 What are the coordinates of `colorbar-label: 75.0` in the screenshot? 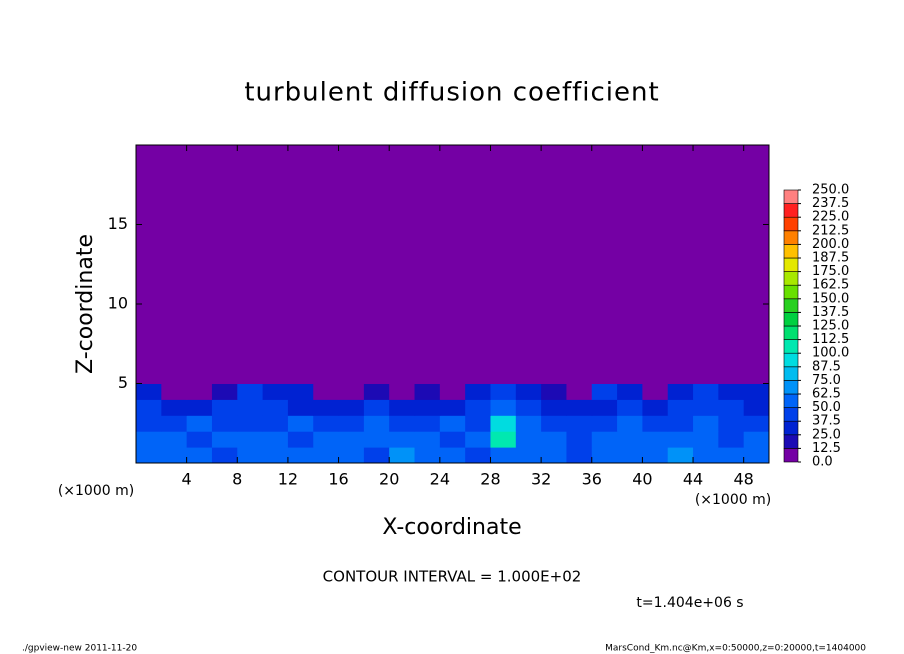 It's located at (826, 380).